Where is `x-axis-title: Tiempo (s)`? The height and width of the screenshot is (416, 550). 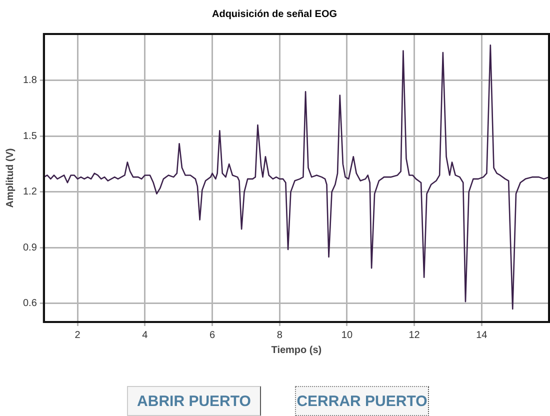 x-axis-title: Tiempo (s) is located at coordinates (296, 350).